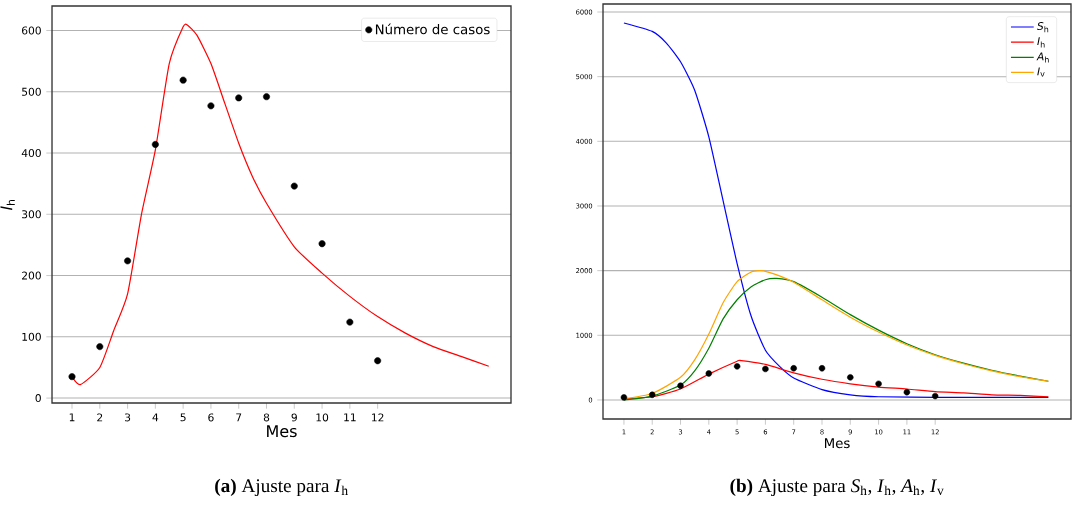 The image size is (1076, 506). I want to click on legend-label: Número de casos, so click(432, 29).